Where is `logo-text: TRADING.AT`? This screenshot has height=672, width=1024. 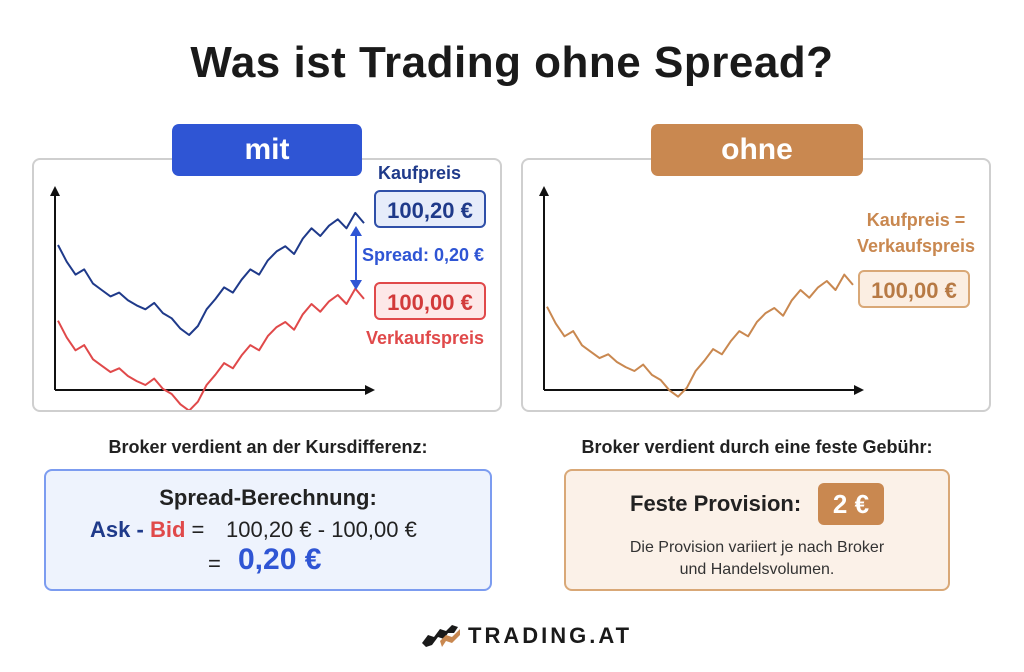 logo-text: TRADING.AT is located at coordinates (550, 635).